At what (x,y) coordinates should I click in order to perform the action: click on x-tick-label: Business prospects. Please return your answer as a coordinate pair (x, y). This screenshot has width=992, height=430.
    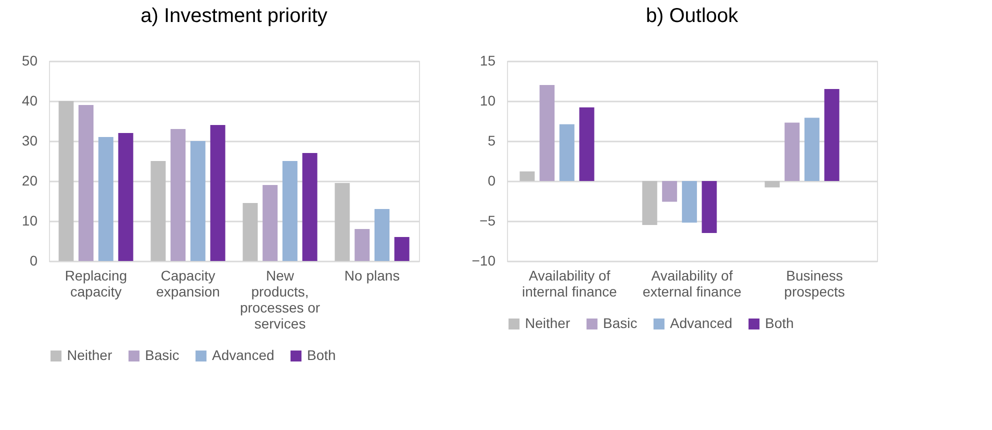
    Looking at the image, I should click on (814, 284).